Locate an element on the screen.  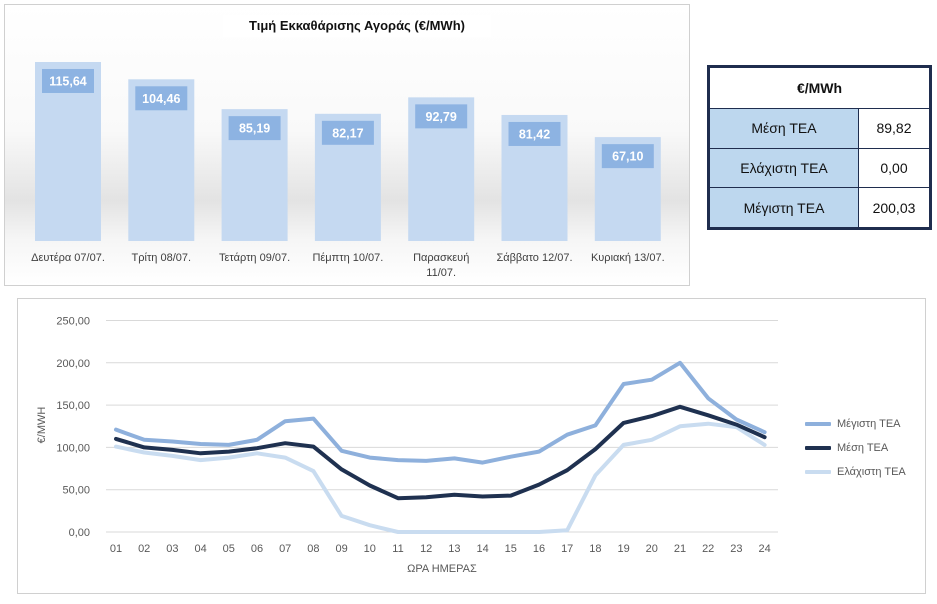
x-tick-label: 15 is located at coordinates (511, 549).